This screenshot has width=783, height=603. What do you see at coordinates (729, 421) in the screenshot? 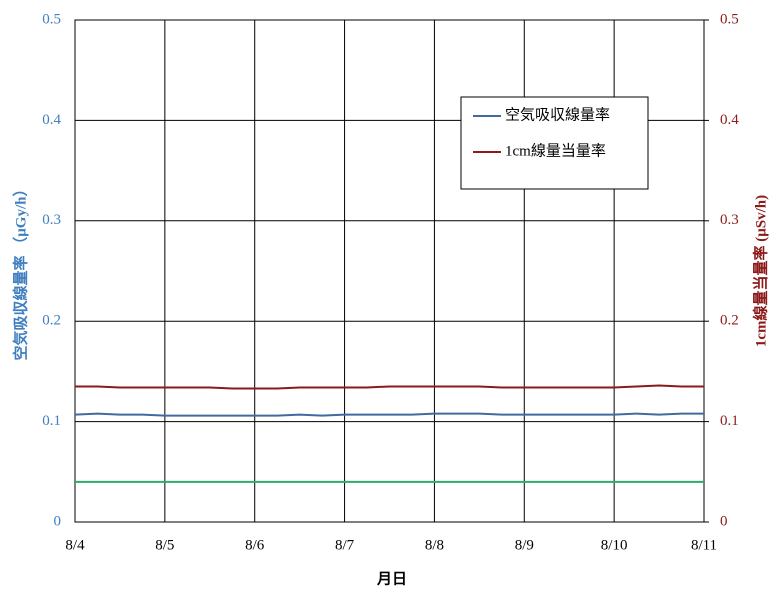
I see `y2-tick-label: 0.1` at bounding box center [729, 421].